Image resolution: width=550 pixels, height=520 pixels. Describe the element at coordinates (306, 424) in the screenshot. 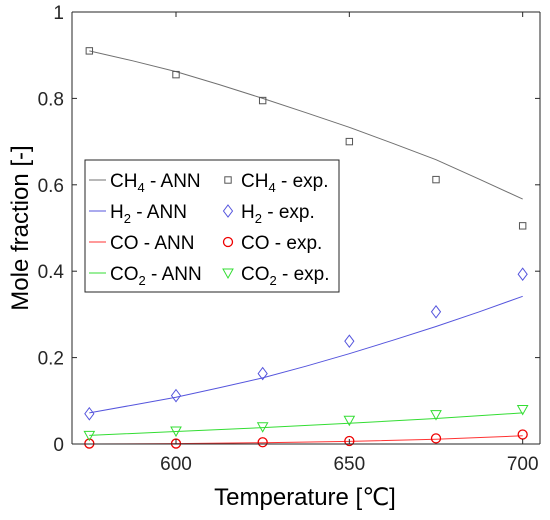

I see `series-line-co2-ann` at that location.